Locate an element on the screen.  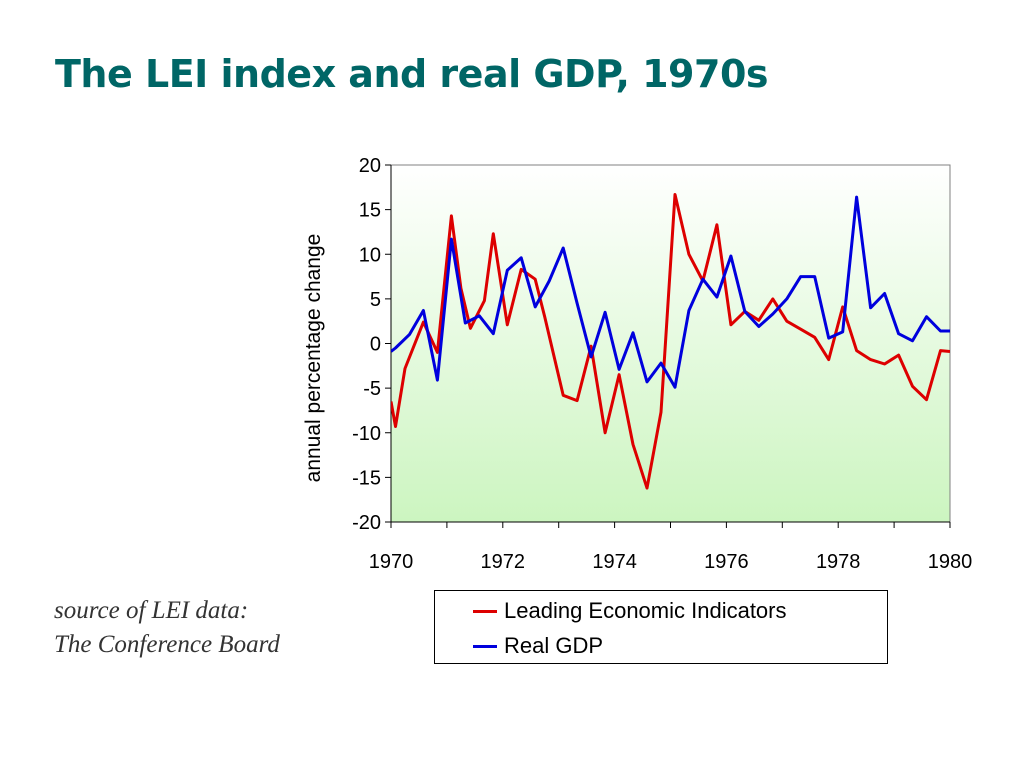
legend-swatch-gdp is located at coordinates (485, 646).